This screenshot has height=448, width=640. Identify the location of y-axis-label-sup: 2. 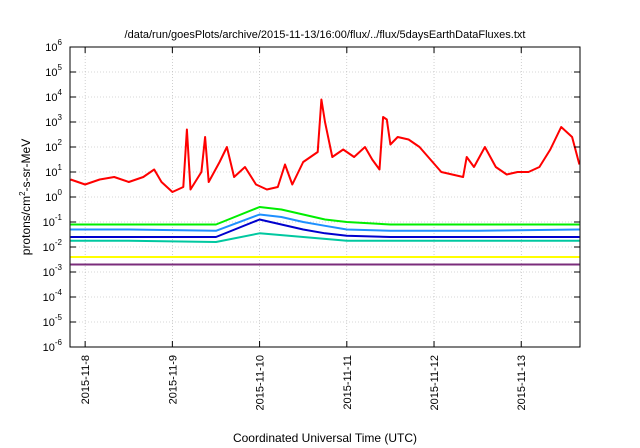
(22, 193).